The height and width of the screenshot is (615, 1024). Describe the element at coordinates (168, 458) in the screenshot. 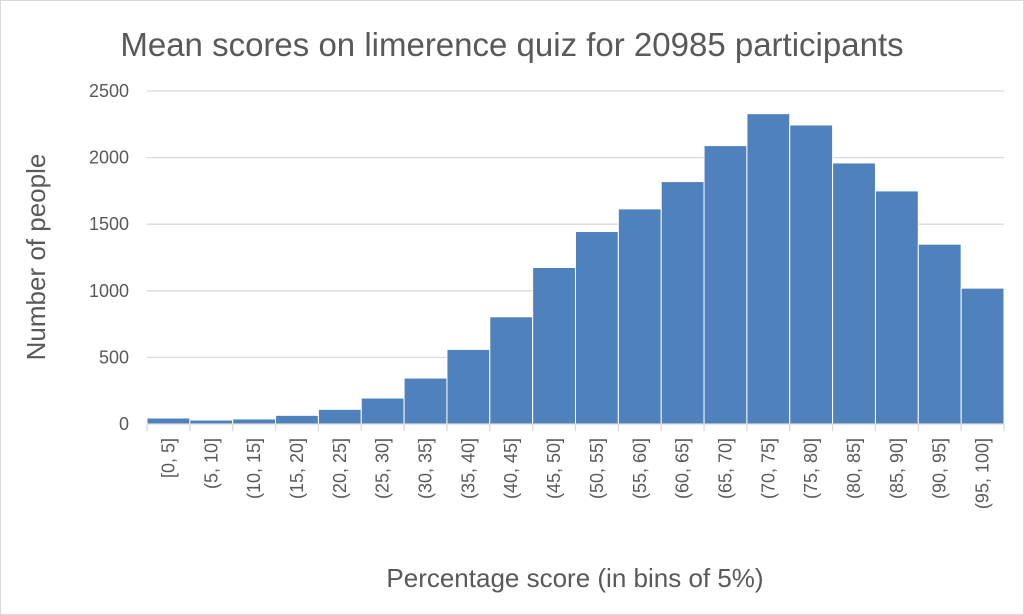

I see `x-tick-label: [0, 5]` at that location.